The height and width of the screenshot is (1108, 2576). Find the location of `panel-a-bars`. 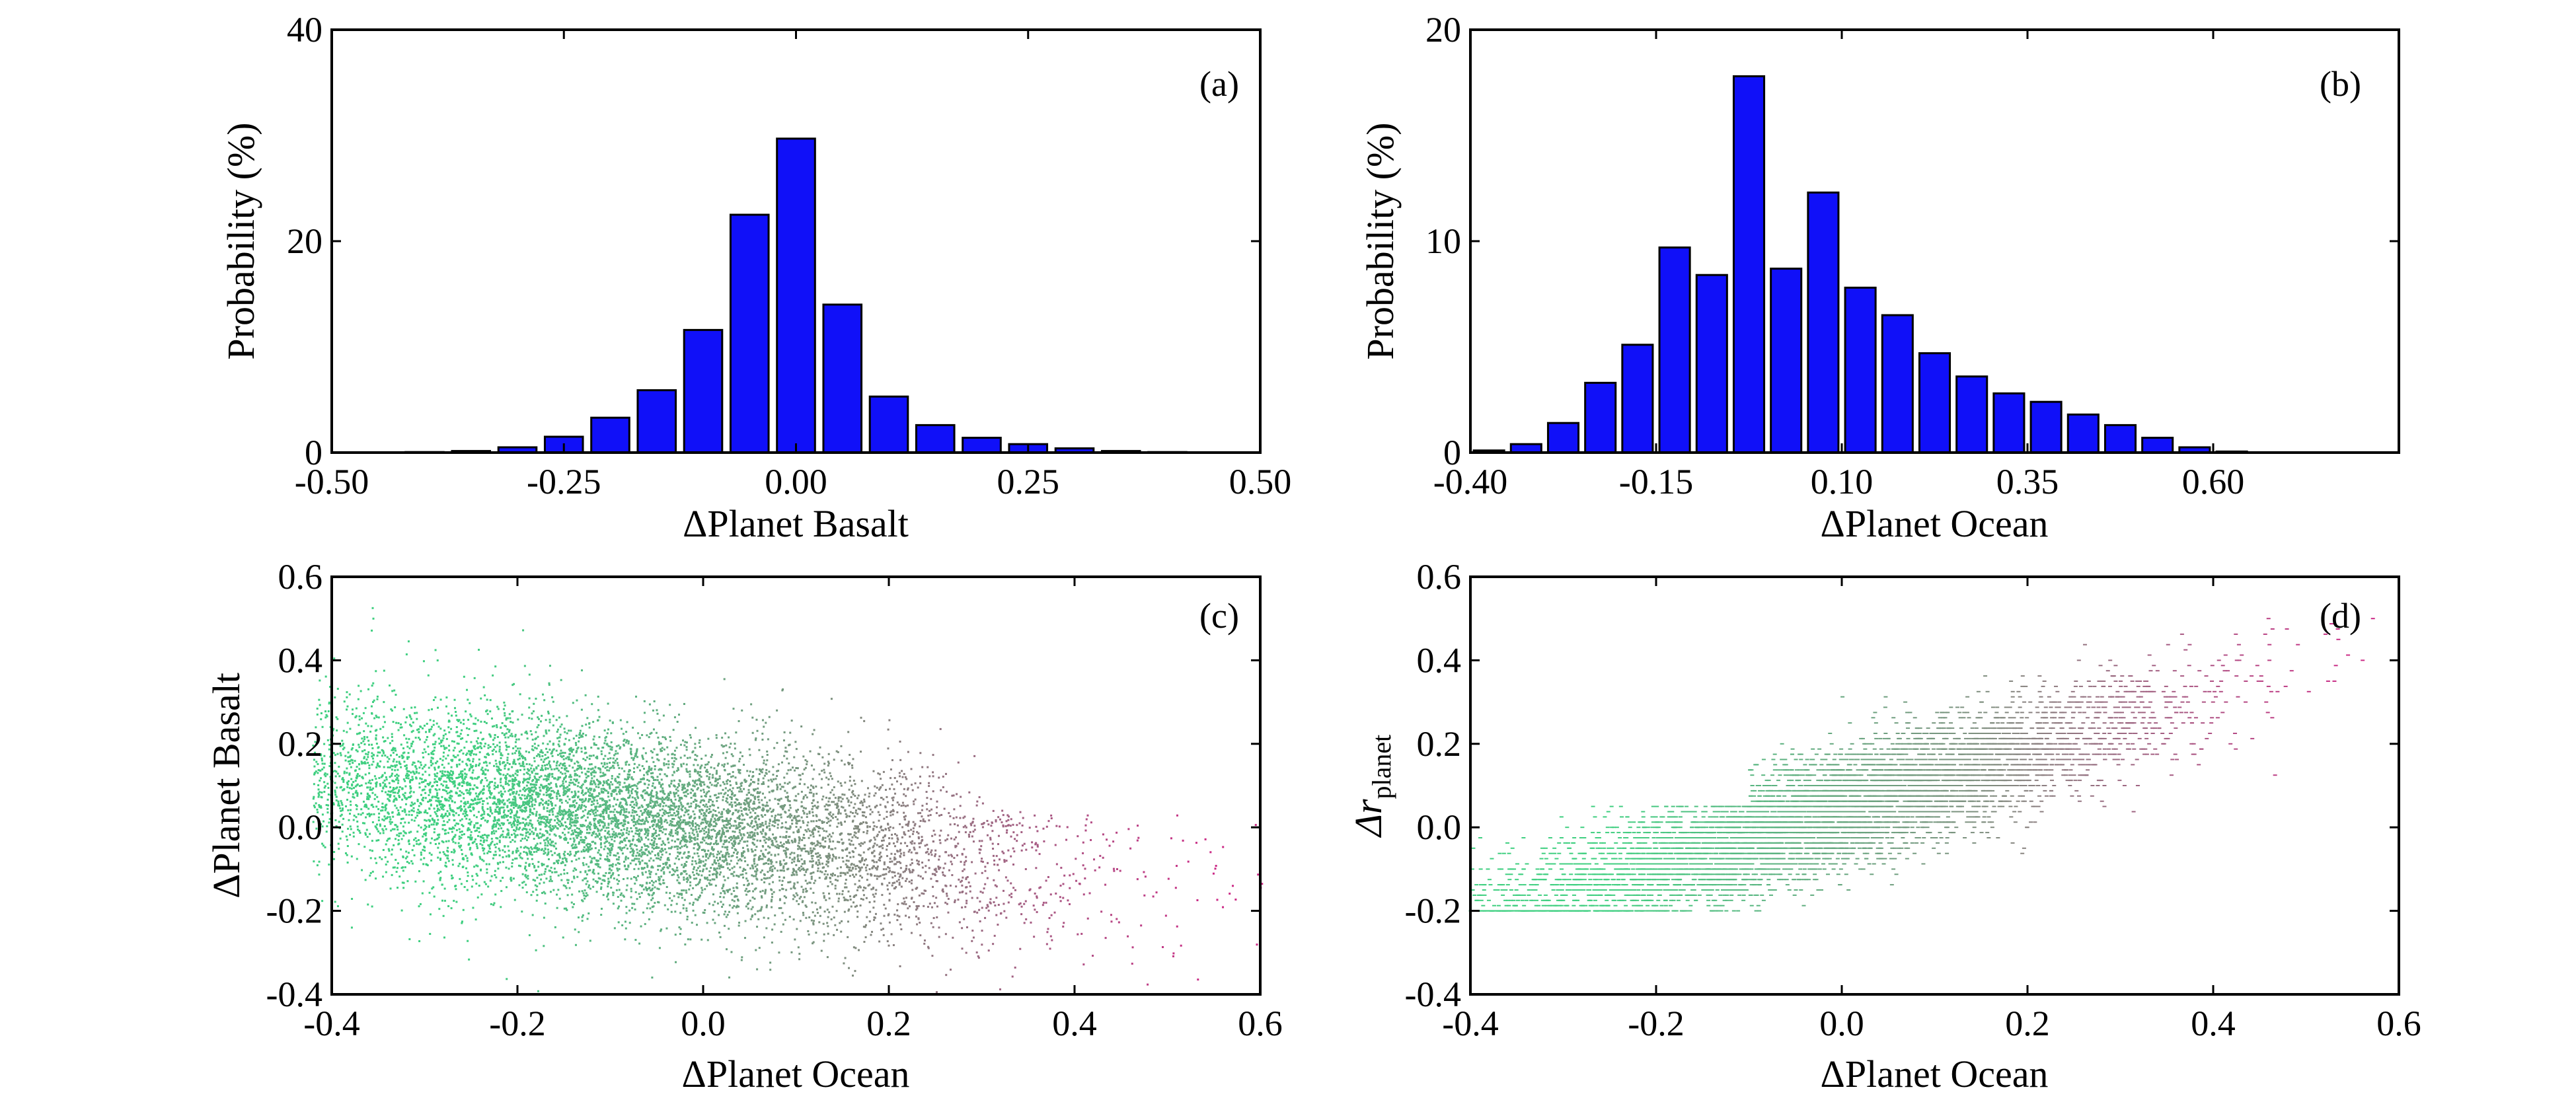

panel-a-bars is located at coordinates (796, 295).